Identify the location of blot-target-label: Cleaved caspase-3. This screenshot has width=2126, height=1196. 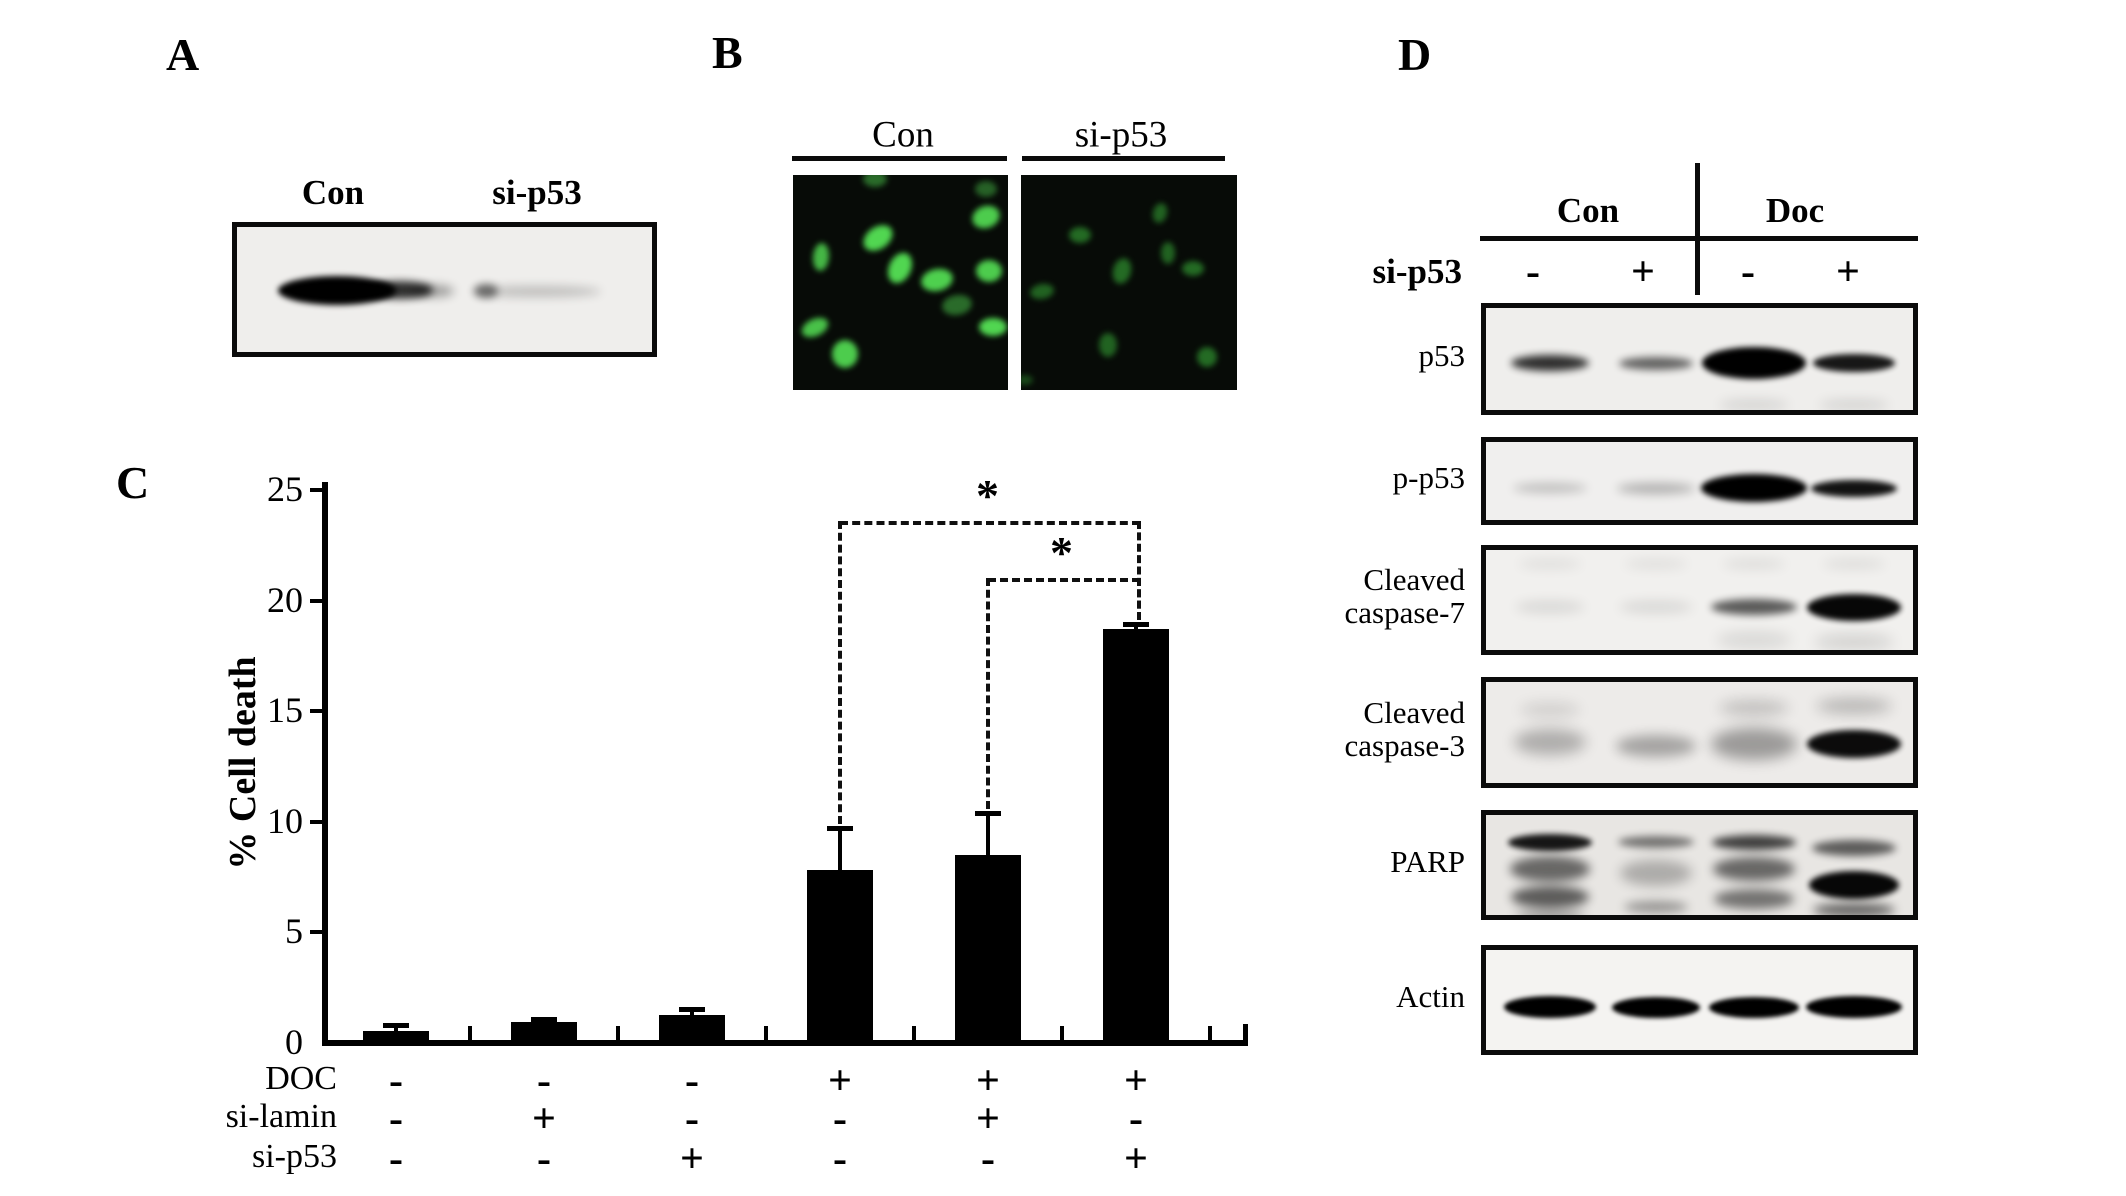
(1355, 729).